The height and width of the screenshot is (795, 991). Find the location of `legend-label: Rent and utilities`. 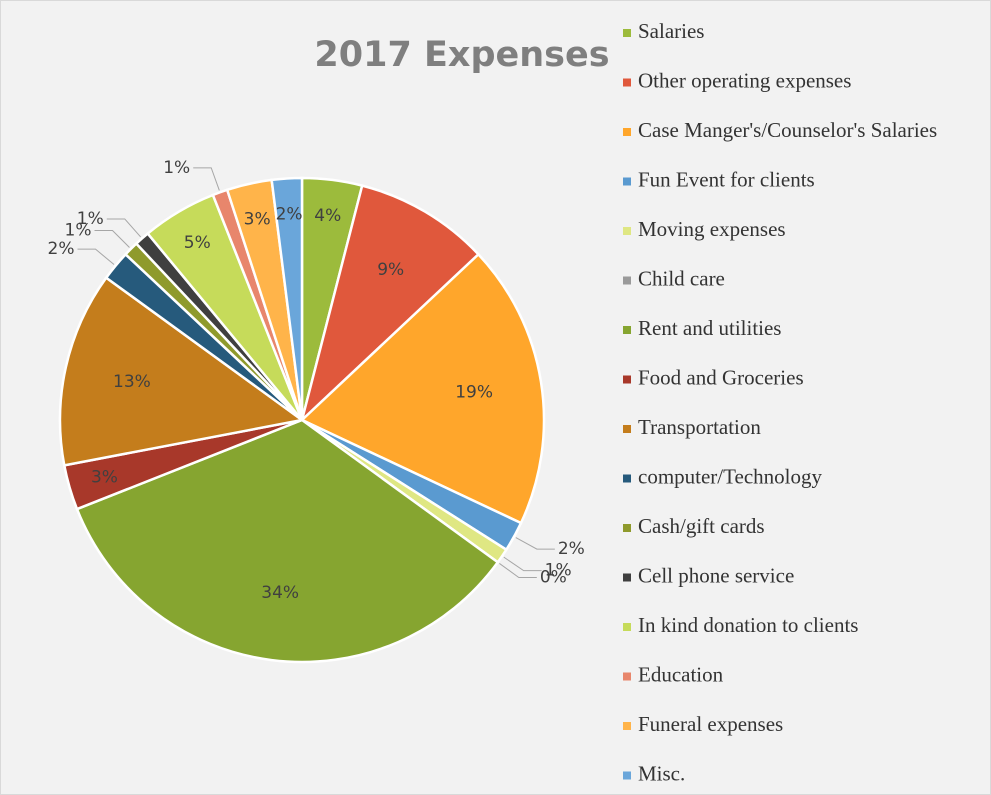

legend-label: Rent and utilities is located at coordinates (709, 328).